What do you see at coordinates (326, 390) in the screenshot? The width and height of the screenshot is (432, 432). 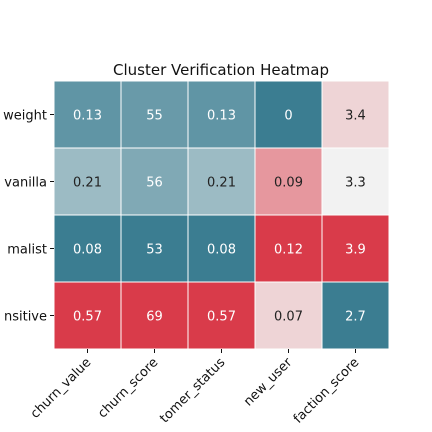 I see `column-tick-label: faction_score` at bounding box center [326, 390].